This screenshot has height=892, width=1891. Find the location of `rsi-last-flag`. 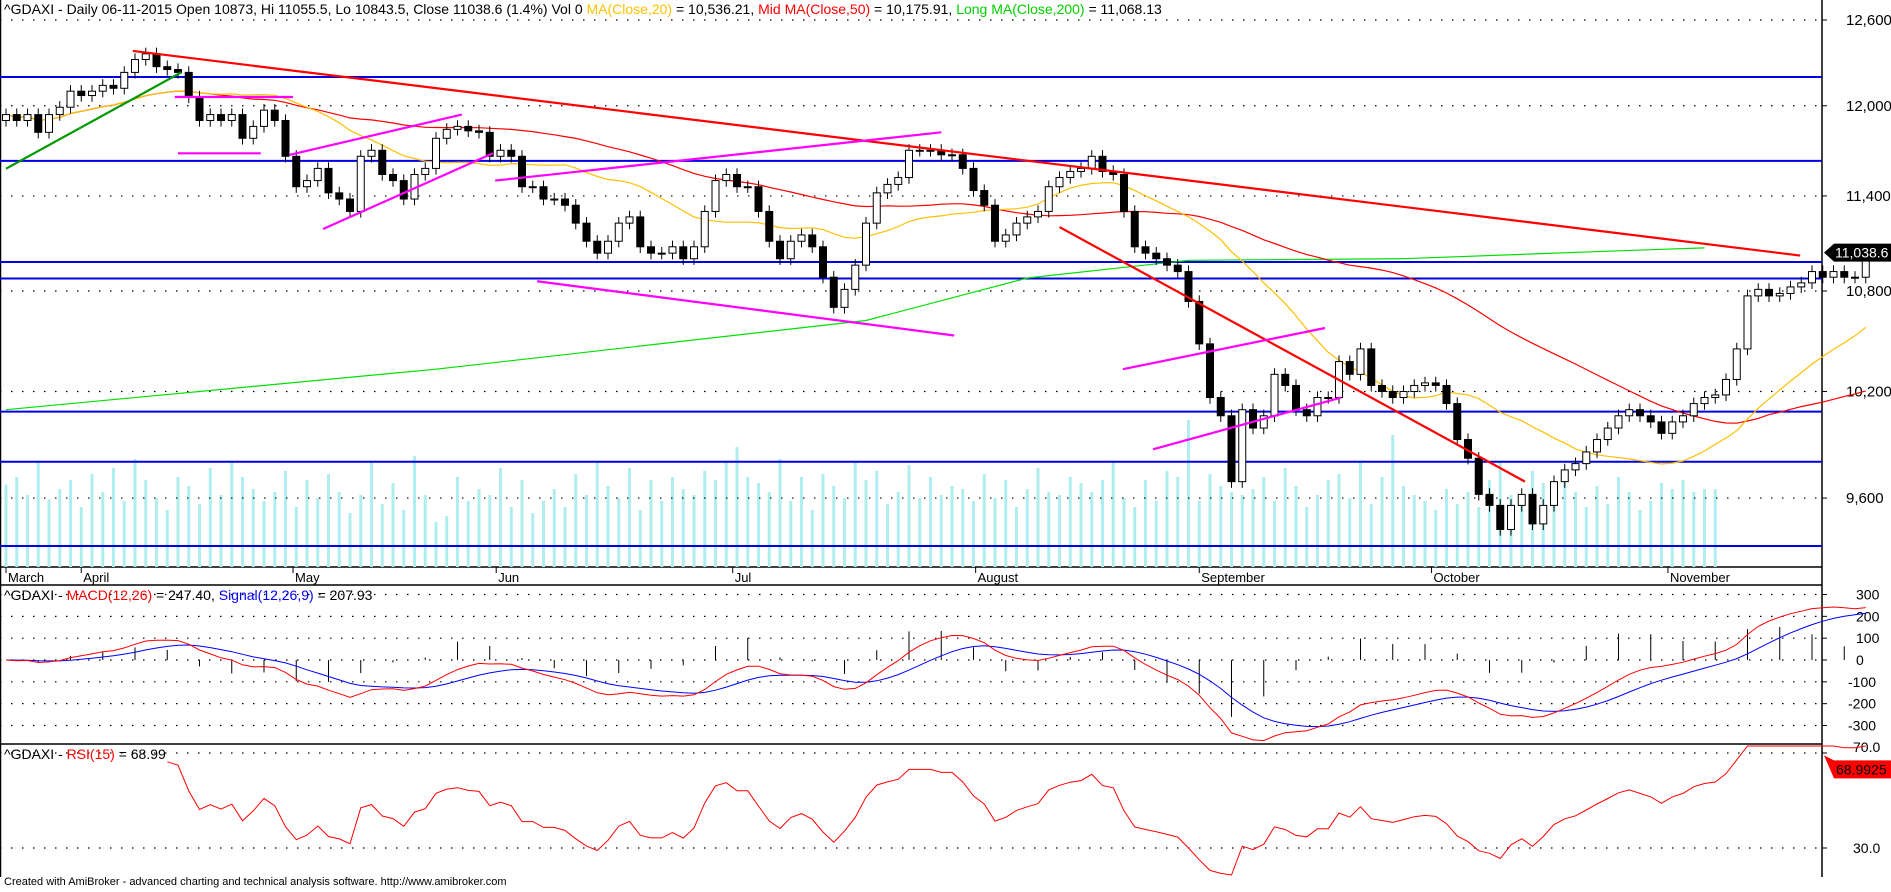

rsi-last-flag is located at coordinates (1857, 767).